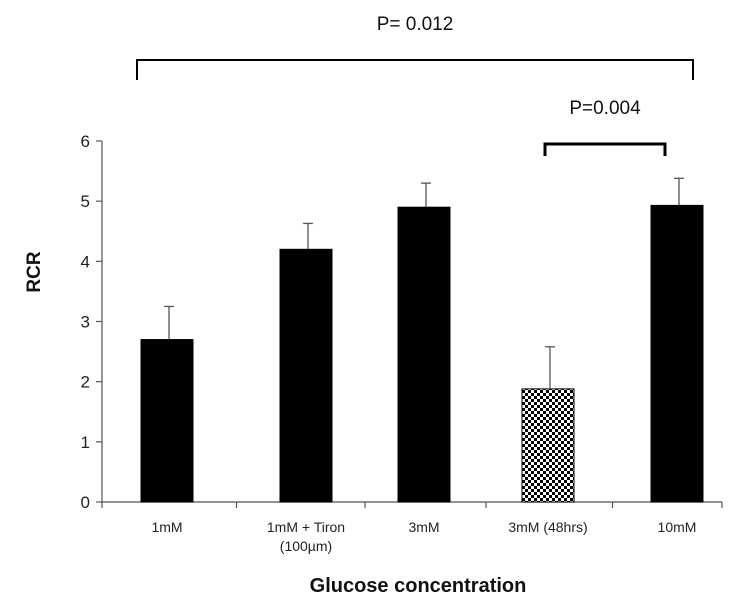 This screenshot has height=603, width=730. Describe the element at coordinates (85, 382) in the screenshot. I see `y-tick-label: 2` at that location.